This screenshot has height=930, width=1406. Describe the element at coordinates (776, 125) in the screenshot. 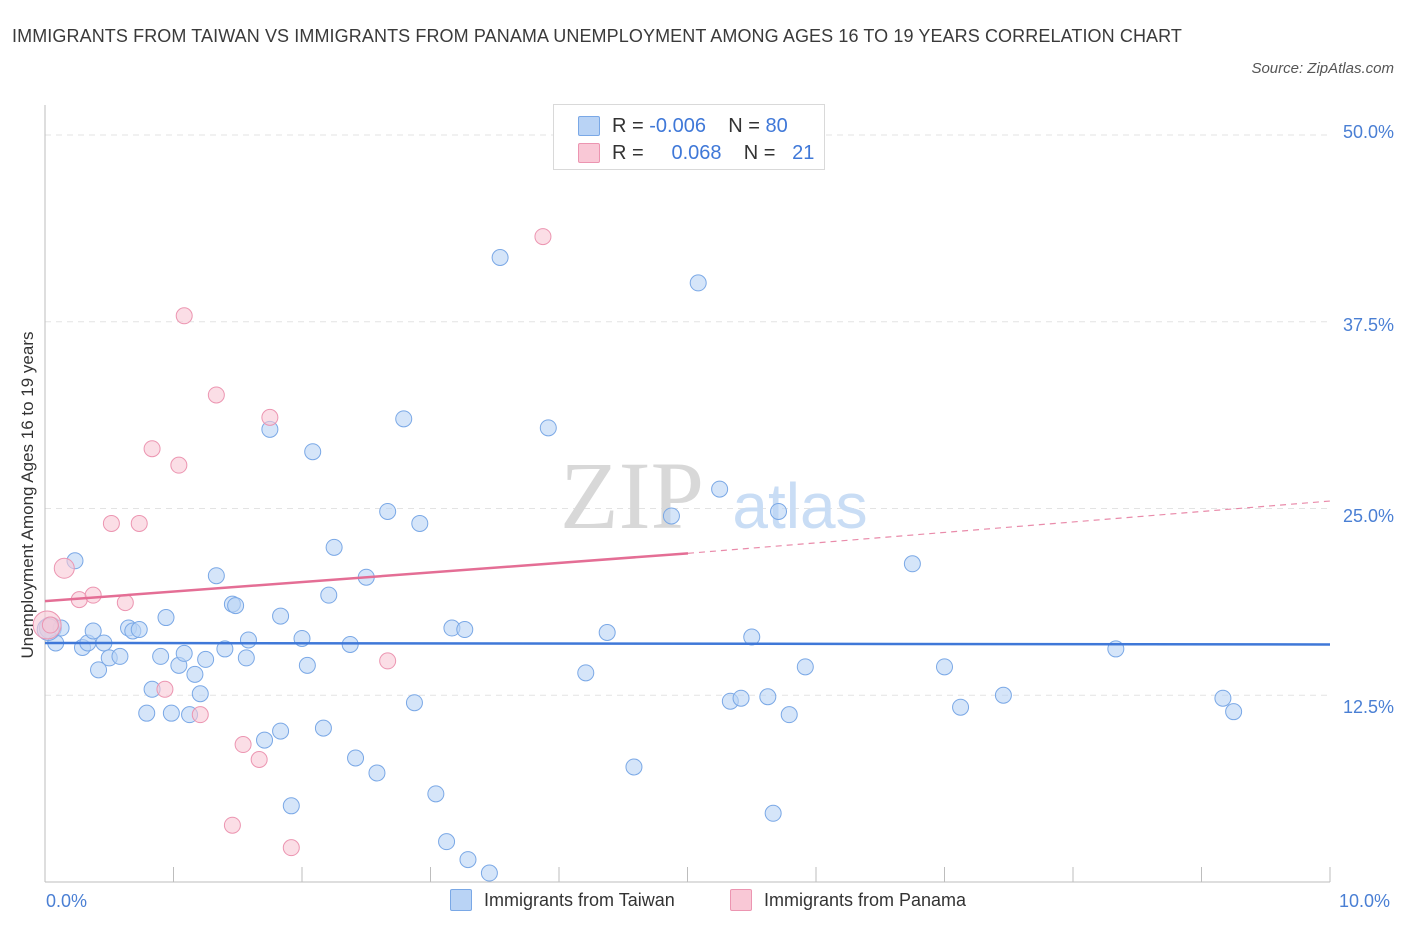

I see `n-value-taiwan: 80` at that location.